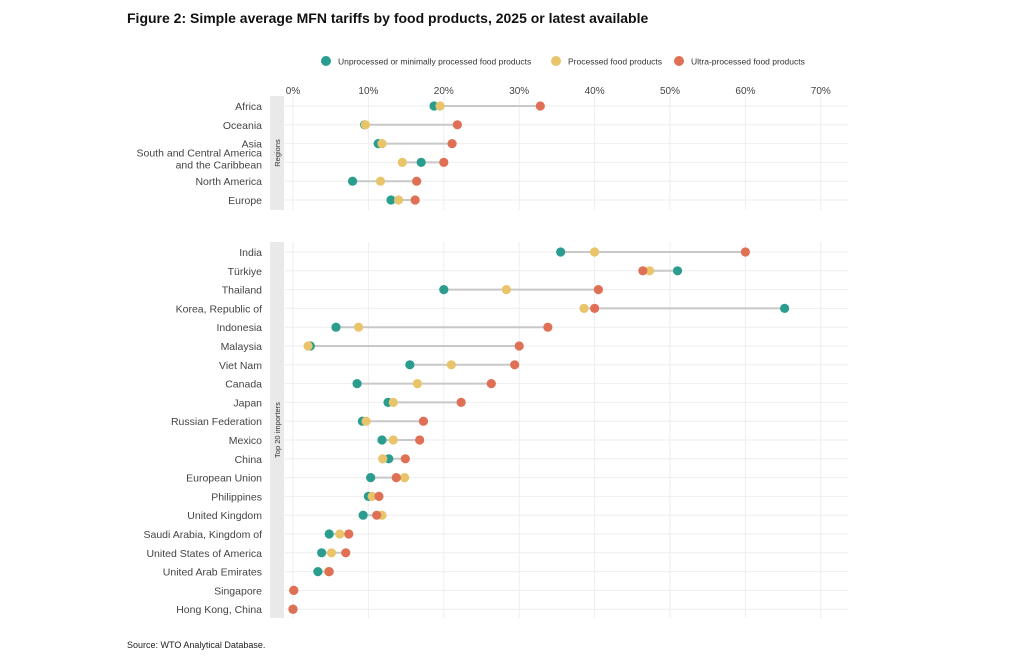 The image size is (1024, 660). Describe the element at coordinates (529, 497) in the screenshot. I see `chart-row: Philippines` at that location.